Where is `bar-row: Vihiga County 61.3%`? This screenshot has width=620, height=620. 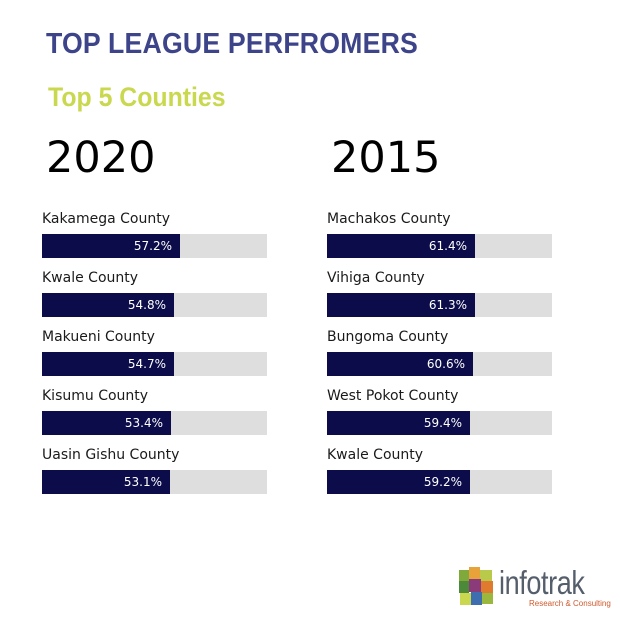
bar-row: Vihiga County 61.3% is located at coordinates (439, 299).